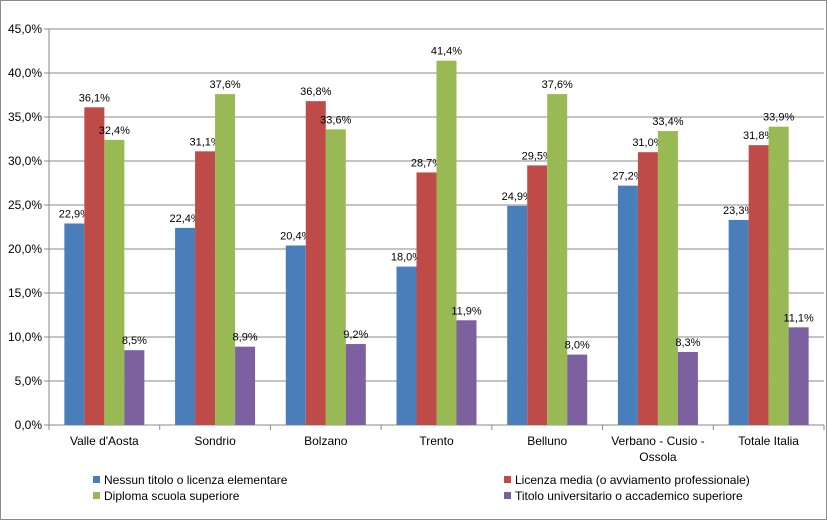  What do you see at coordinates (738, 211) in the screenshot?
I see `data-label: 23,3%` at bounding box center [738, 211].